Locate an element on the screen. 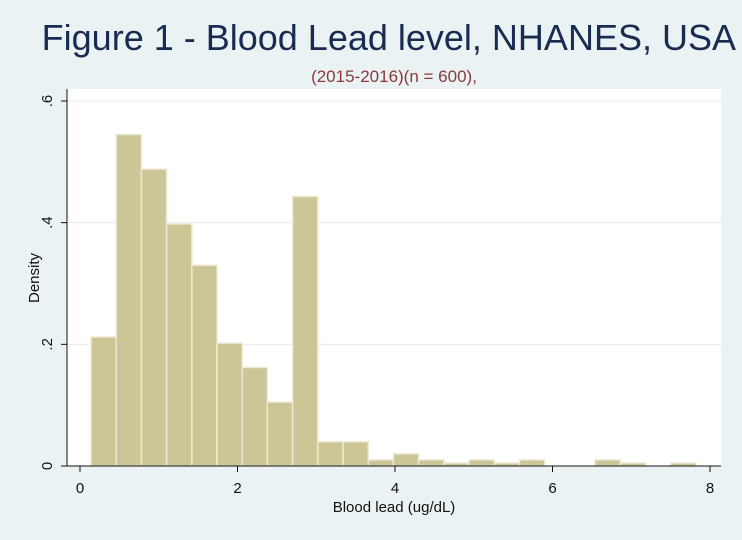 The image size is (742, 540). y-tick-label: .2 is located at coordinates (47, 344).